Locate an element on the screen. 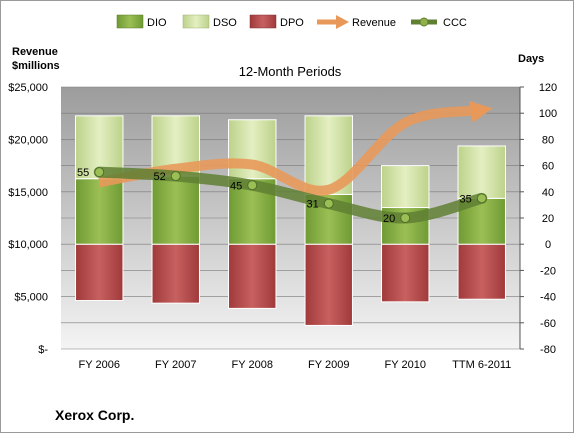 The width and height of the screenshot is (574, 433). ccc-data-label: 45 is located at coordinates (236, 186).